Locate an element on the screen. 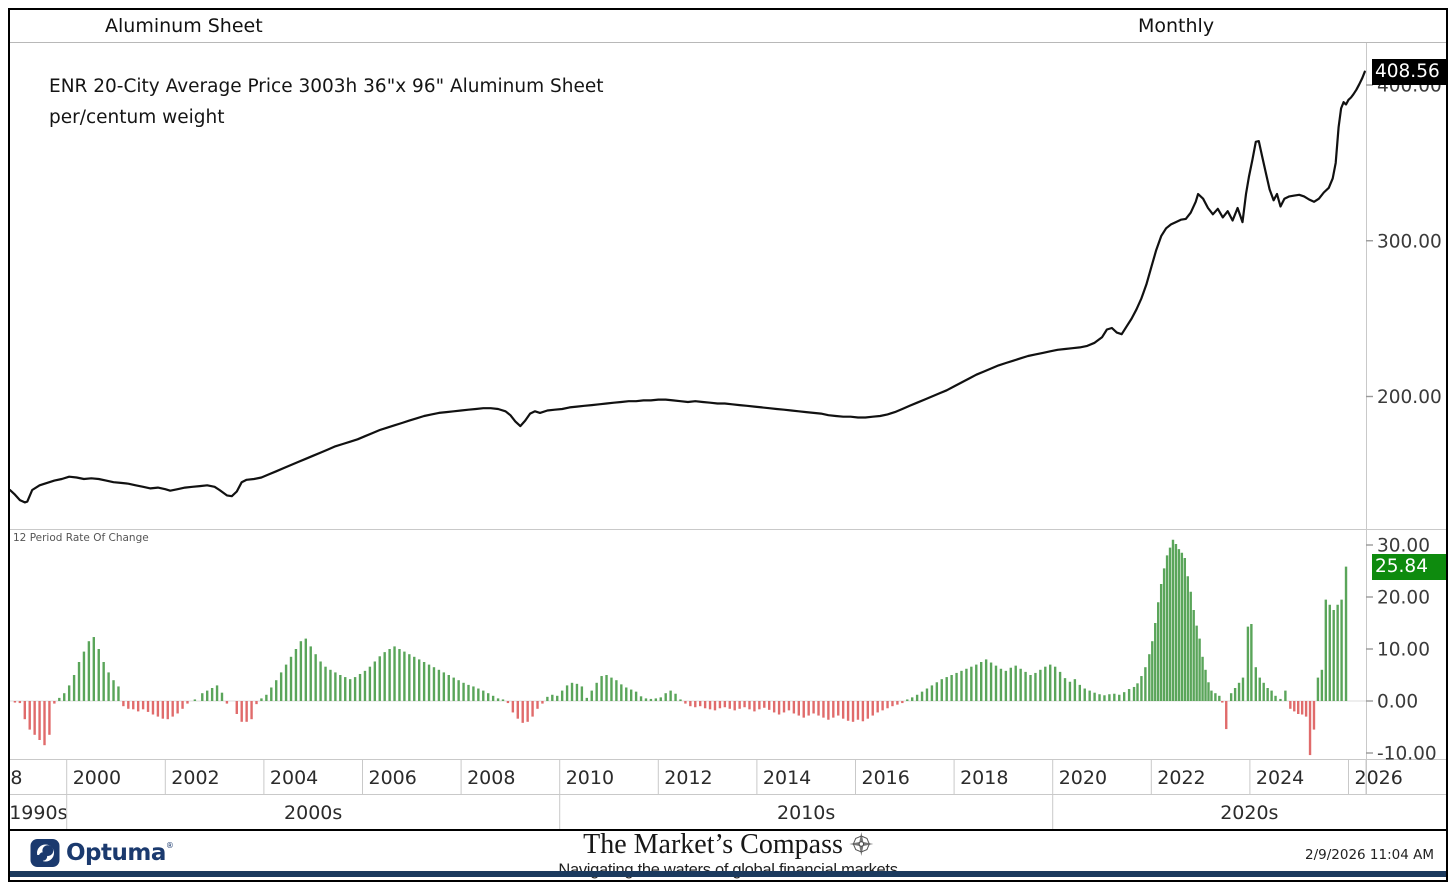 This screenshot has height=892, width=1456. x-axis-year-label: 2006 is located at coordinates (392, 778).